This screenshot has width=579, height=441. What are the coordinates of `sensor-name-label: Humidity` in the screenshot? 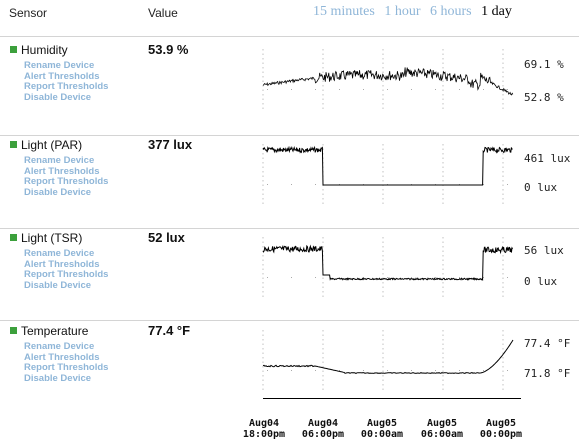 It's located at (44, 50).